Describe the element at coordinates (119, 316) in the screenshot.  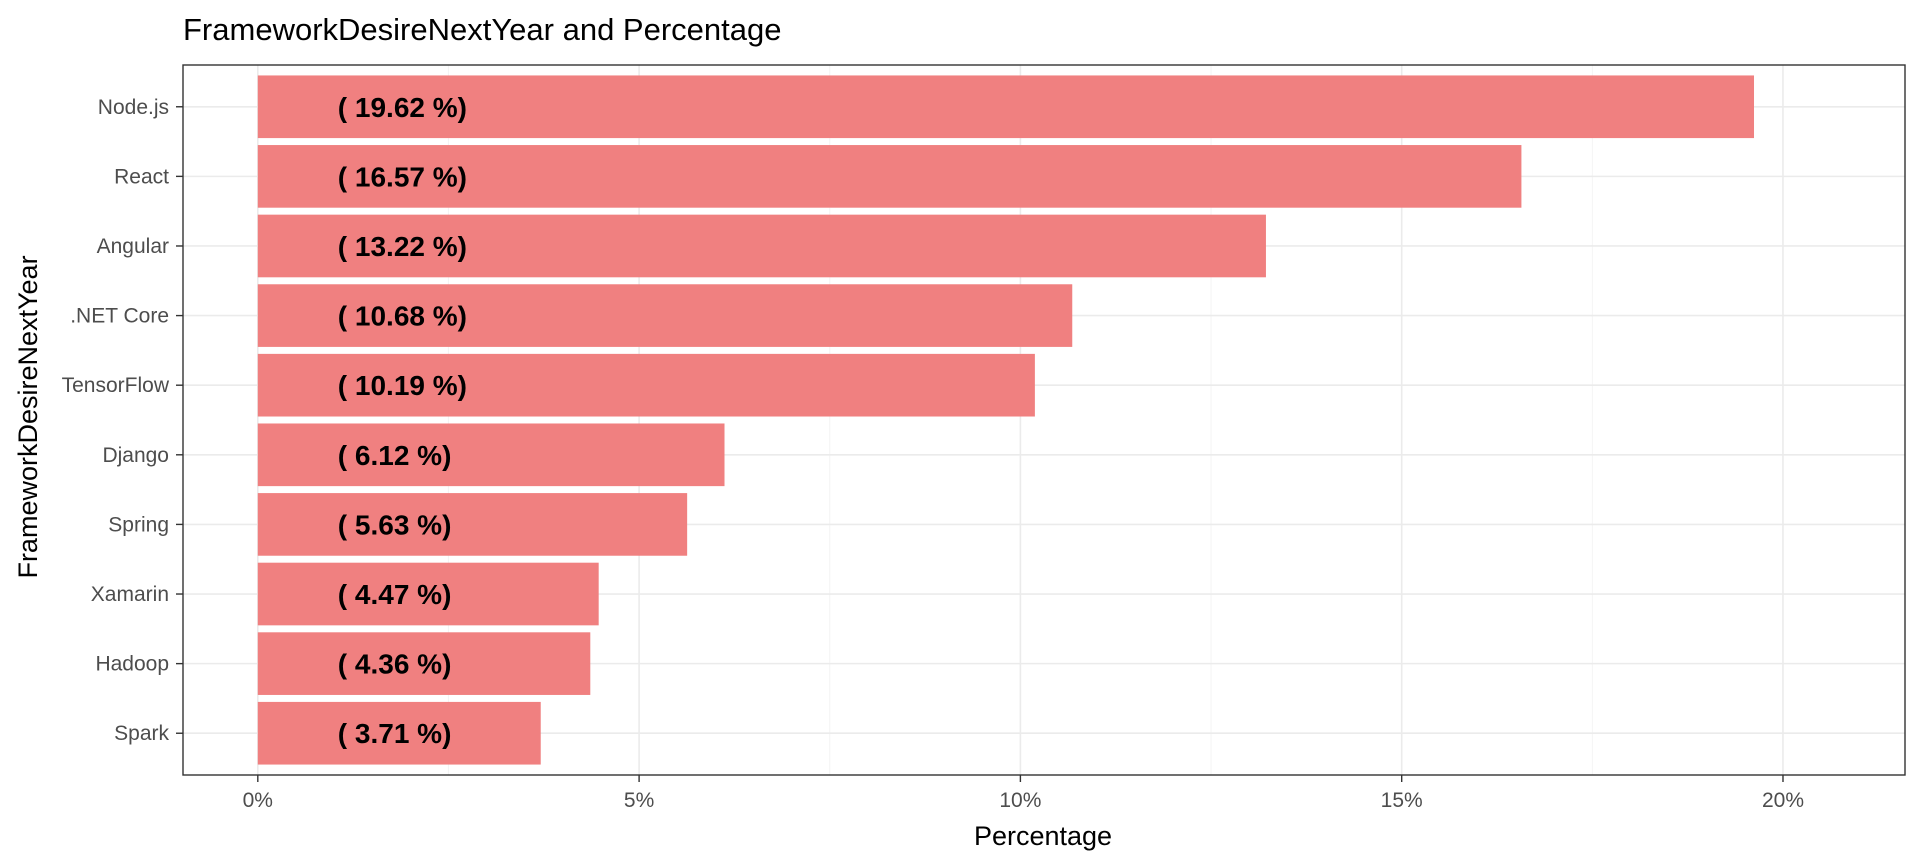
I see `y-tick-label: .NET Core` at that location.